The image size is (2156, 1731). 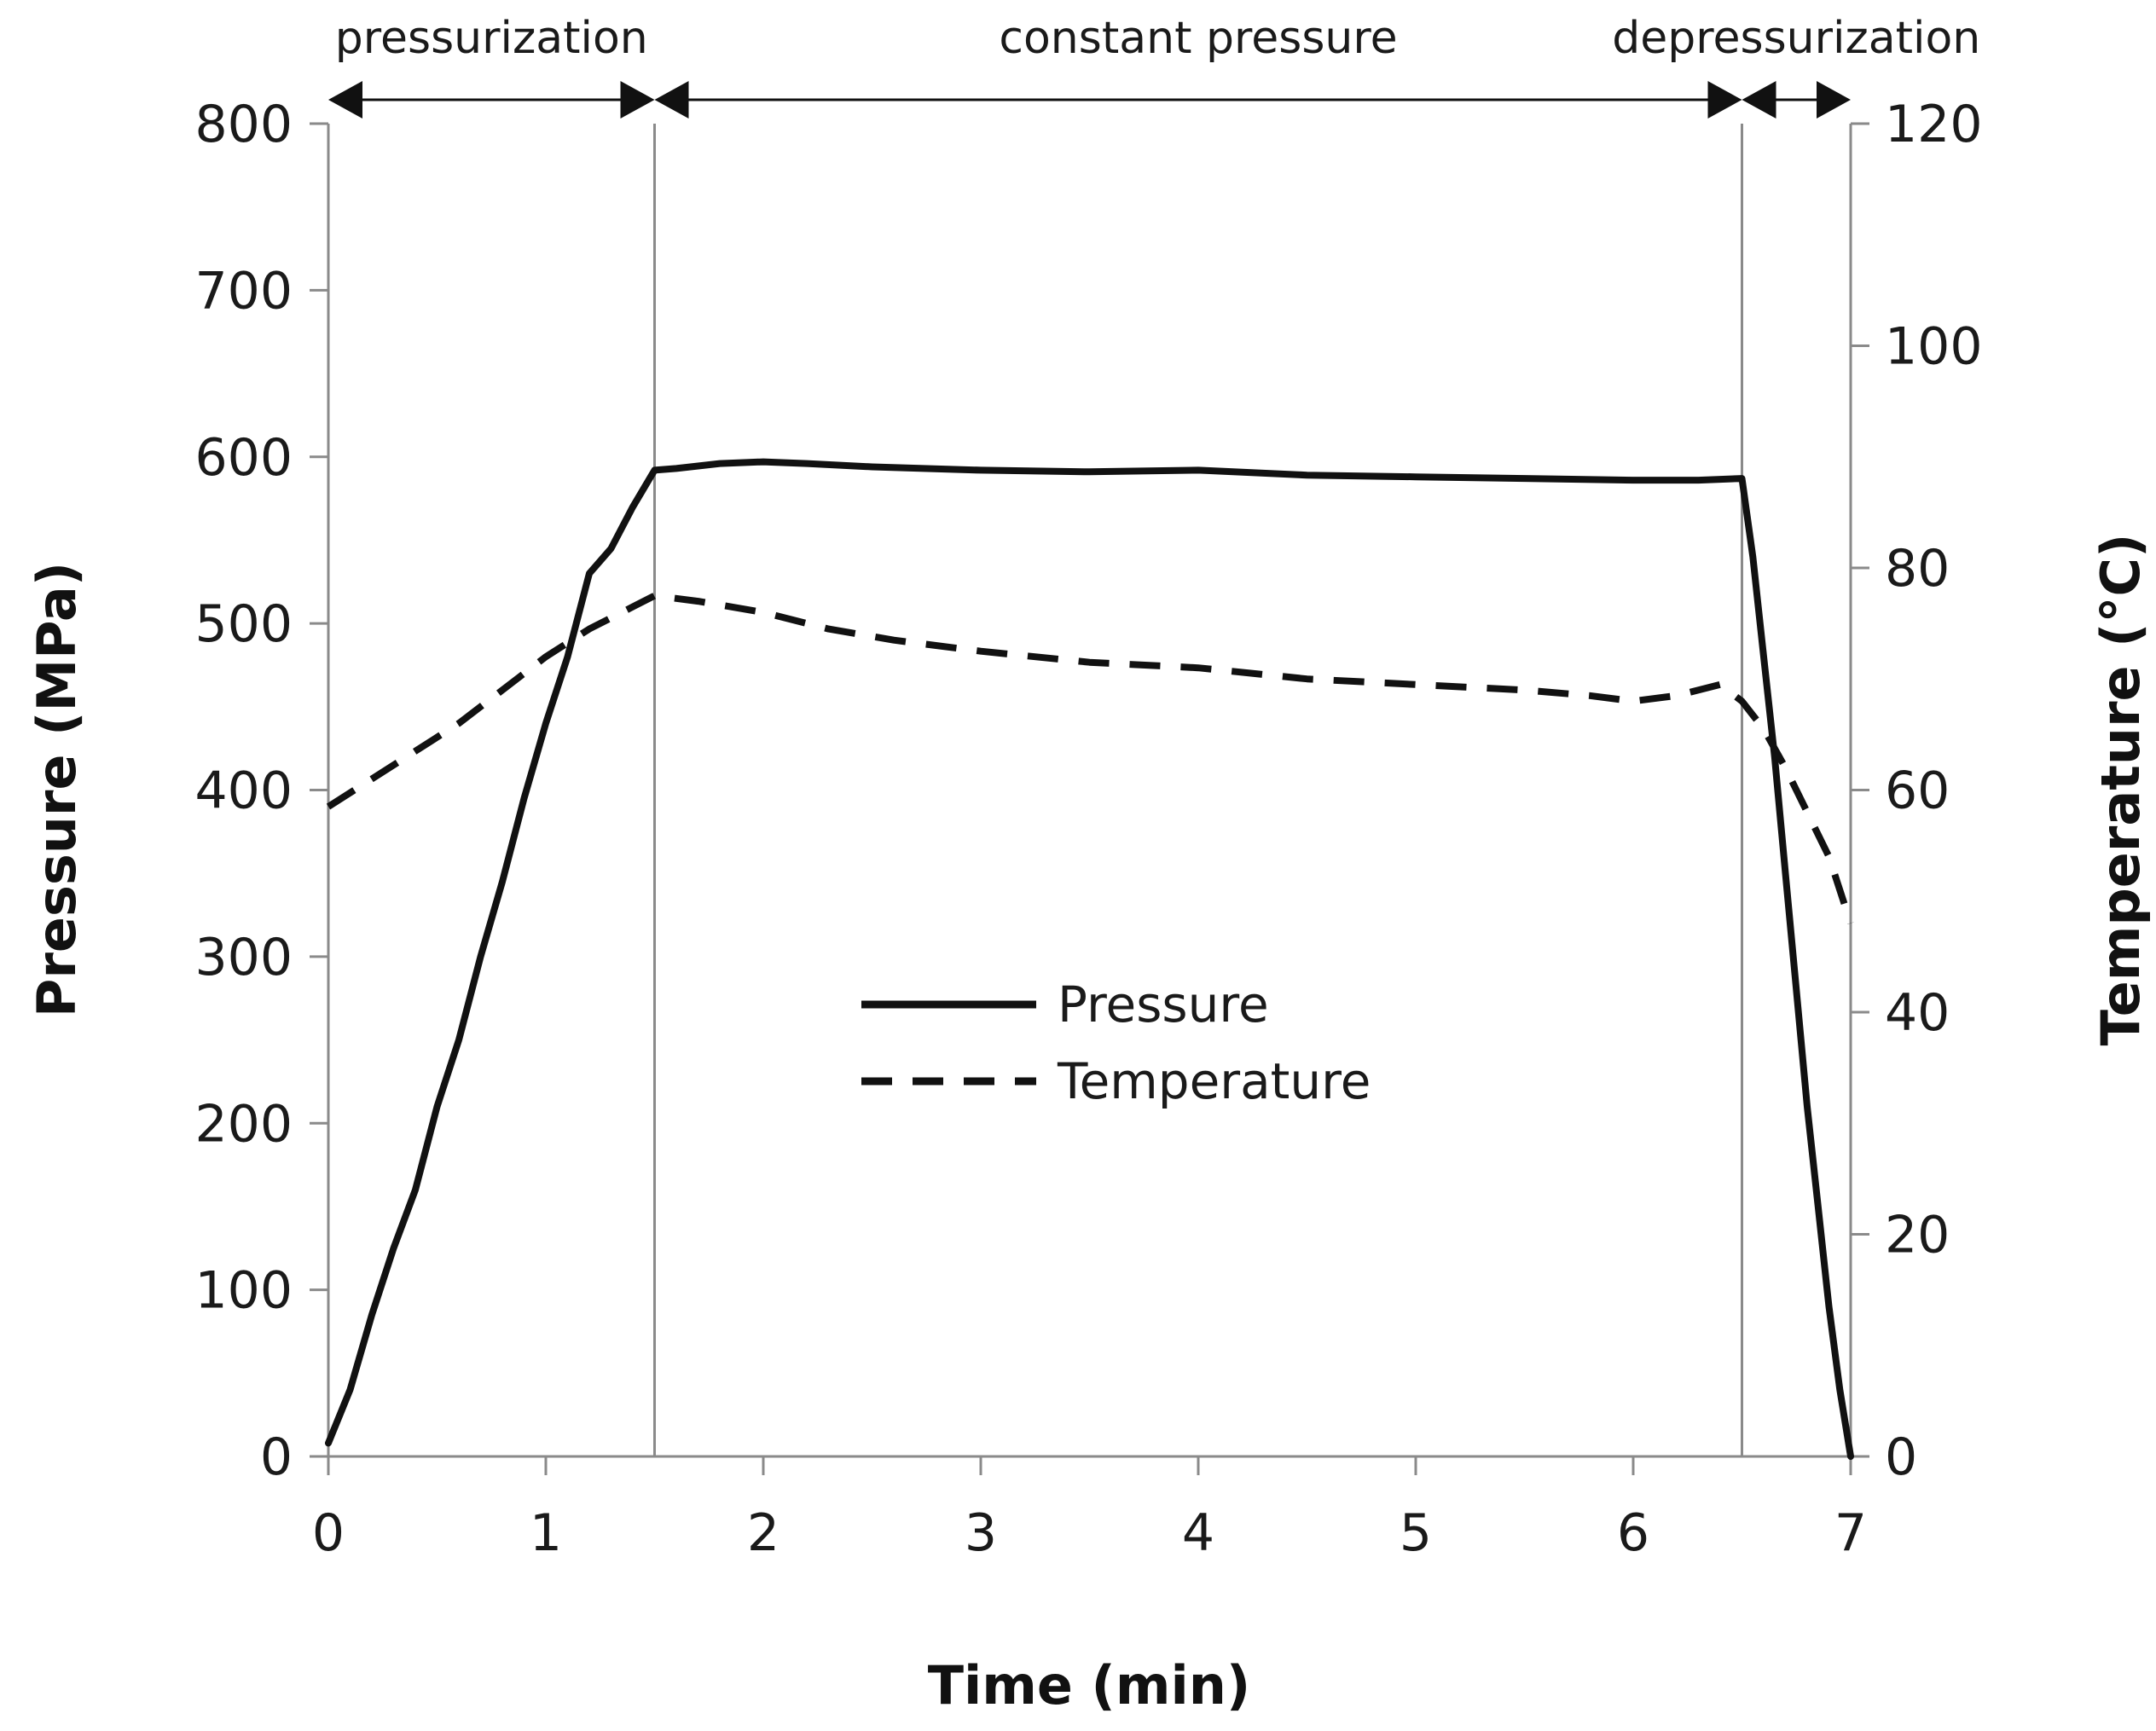 I want to click on legend: Pressure Temperature, so click(x=1116, y=1042).